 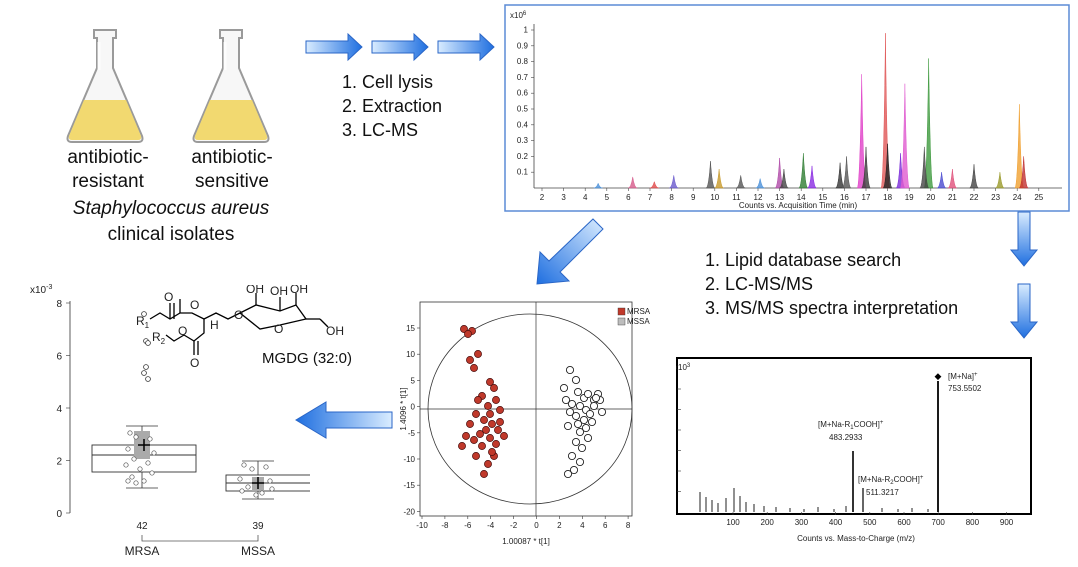 What do you see at coordinates (909, 197) in the screenshot?
I see `x-tick-label: 19` at bounding box center [909, 197].